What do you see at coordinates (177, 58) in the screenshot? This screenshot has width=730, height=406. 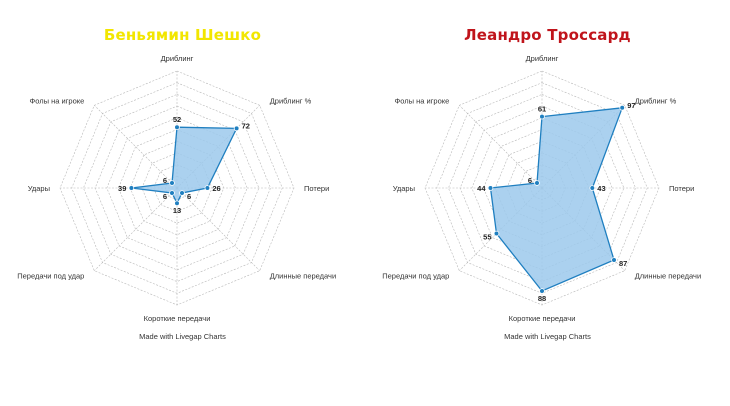 I see `left-axis-label-0: Дриблинг` at bounding box center [177, 58].